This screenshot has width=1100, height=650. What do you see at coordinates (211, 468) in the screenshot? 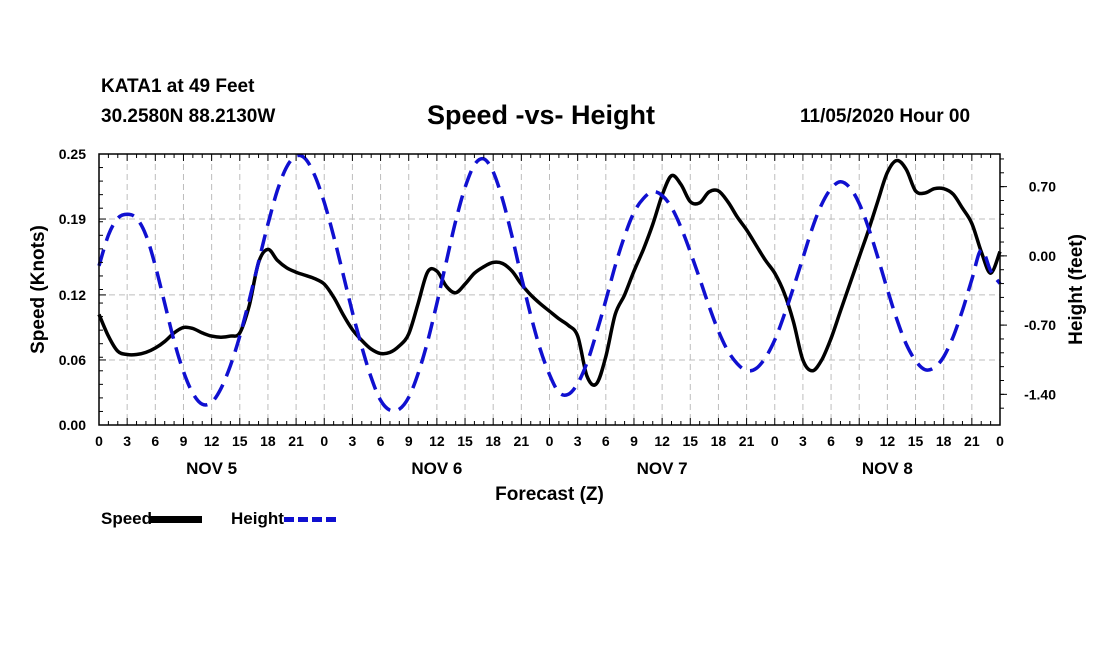
I see `day-label: NOV 5` at bounding box center [211, 468].